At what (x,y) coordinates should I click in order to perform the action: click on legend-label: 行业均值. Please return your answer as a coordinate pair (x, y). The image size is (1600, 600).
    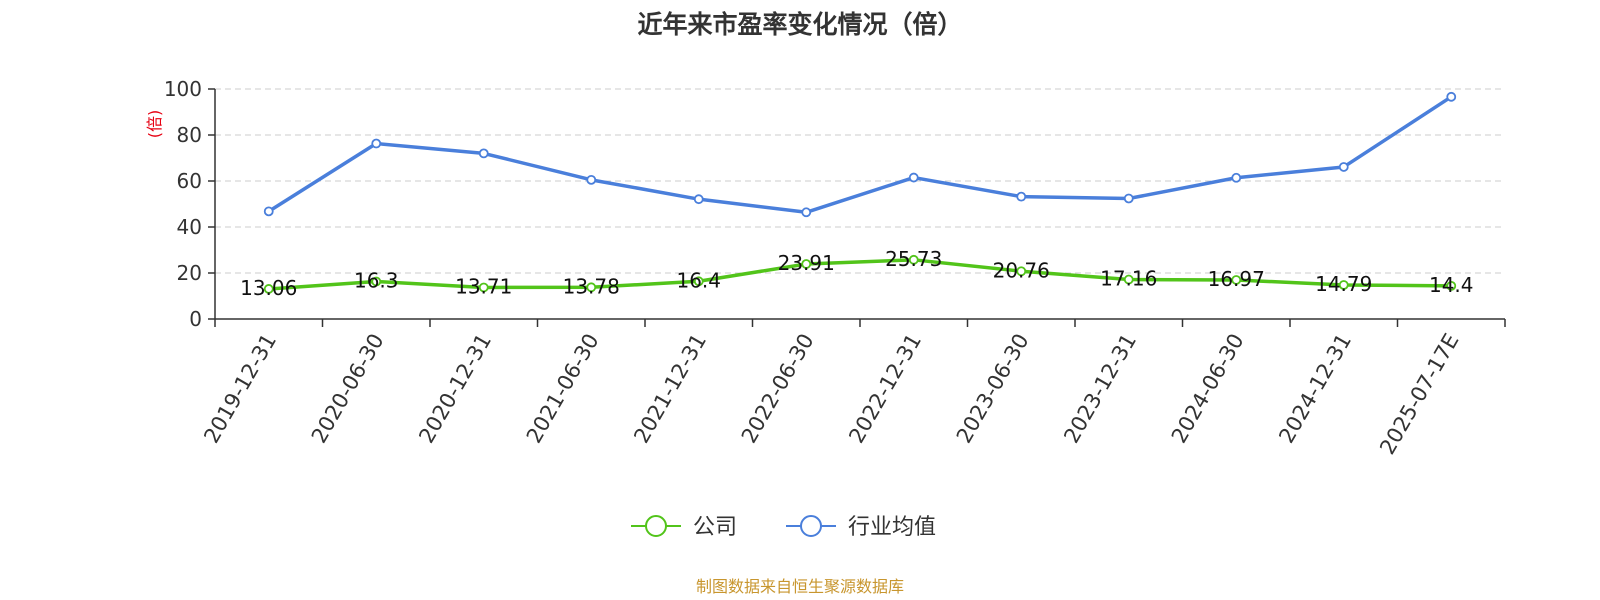
    Looking at the image, I should click on (892, 527).